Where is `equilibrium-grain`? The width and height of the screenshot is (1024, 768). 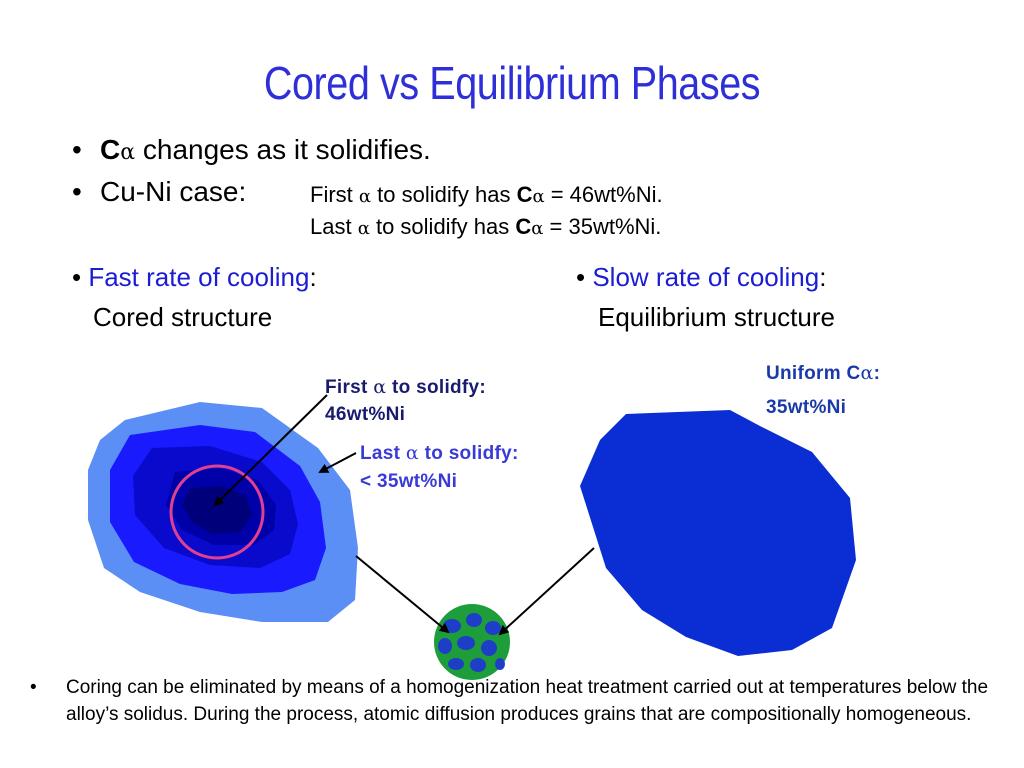
equilibrium-grain is located at coordinates (718, 533).